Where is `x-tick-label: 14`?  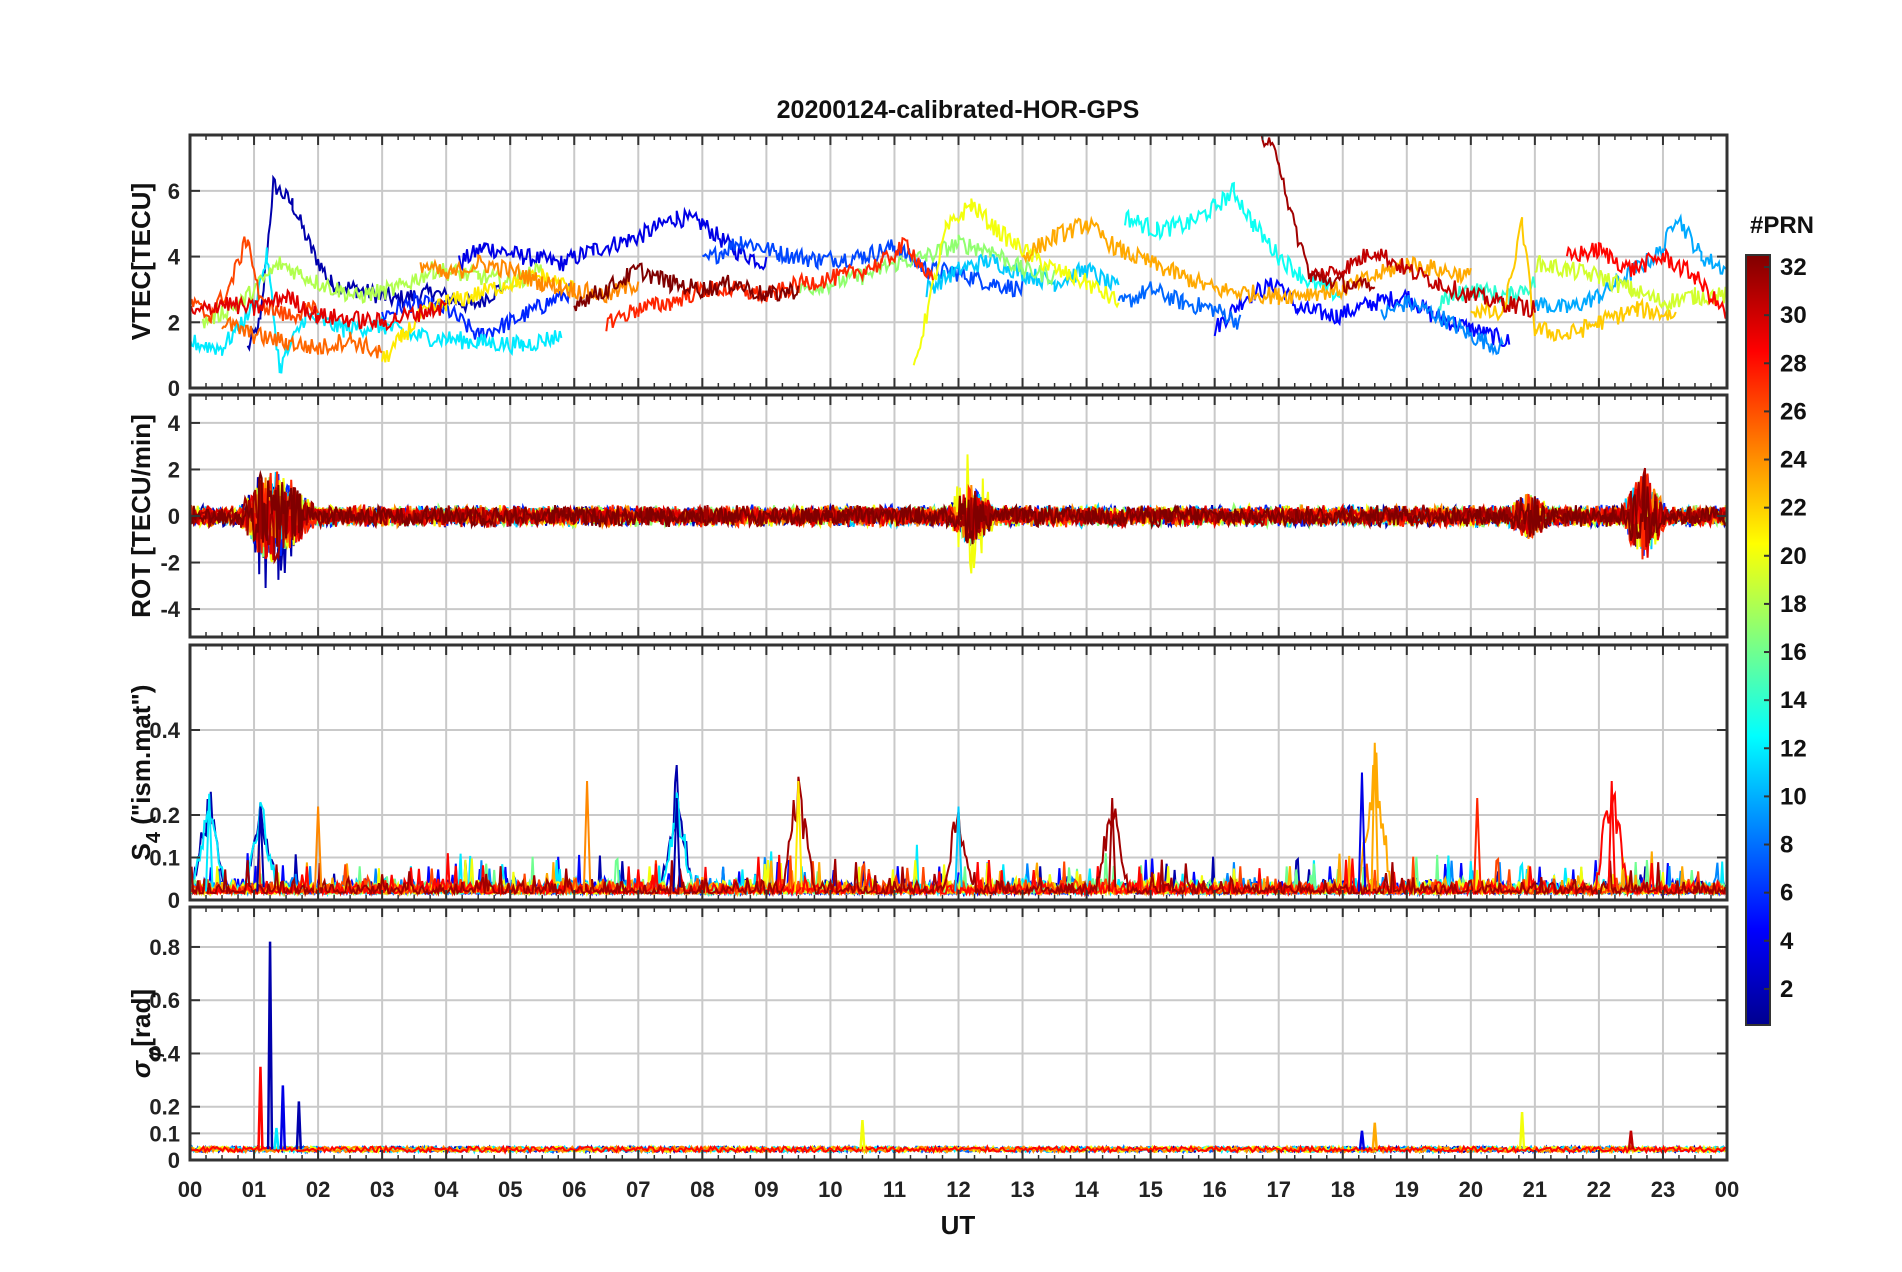 x-tick-label: 14 is located at coordinates (1086, 1189).